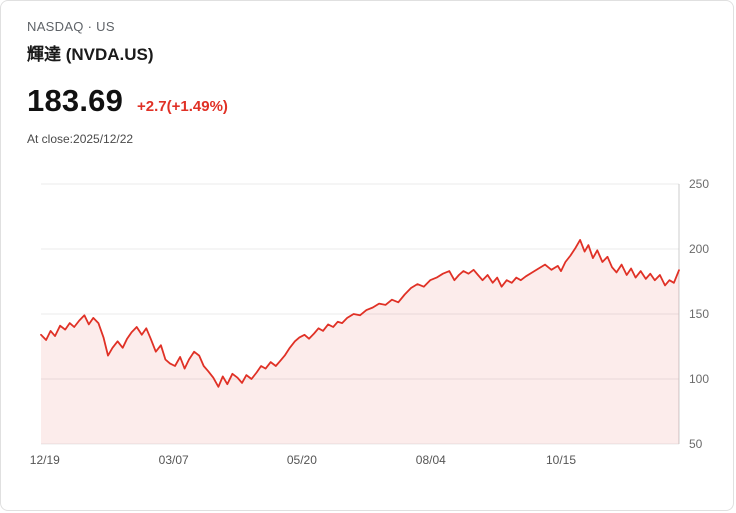 This screenshot has height=513, width=736. Describe the element at coordinates (699, 249) in the screenshot. I see `y-tick-label: 200` at that location.